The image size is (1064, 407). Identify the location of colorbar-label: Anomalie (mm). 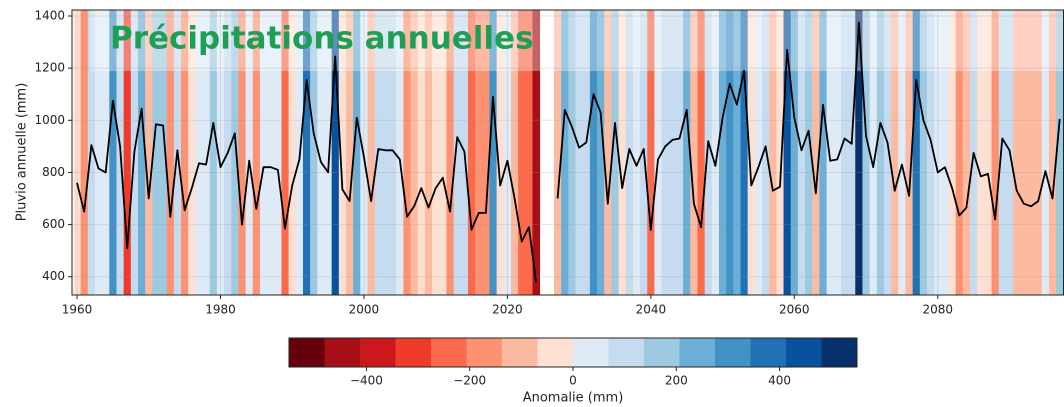
(573, 398).